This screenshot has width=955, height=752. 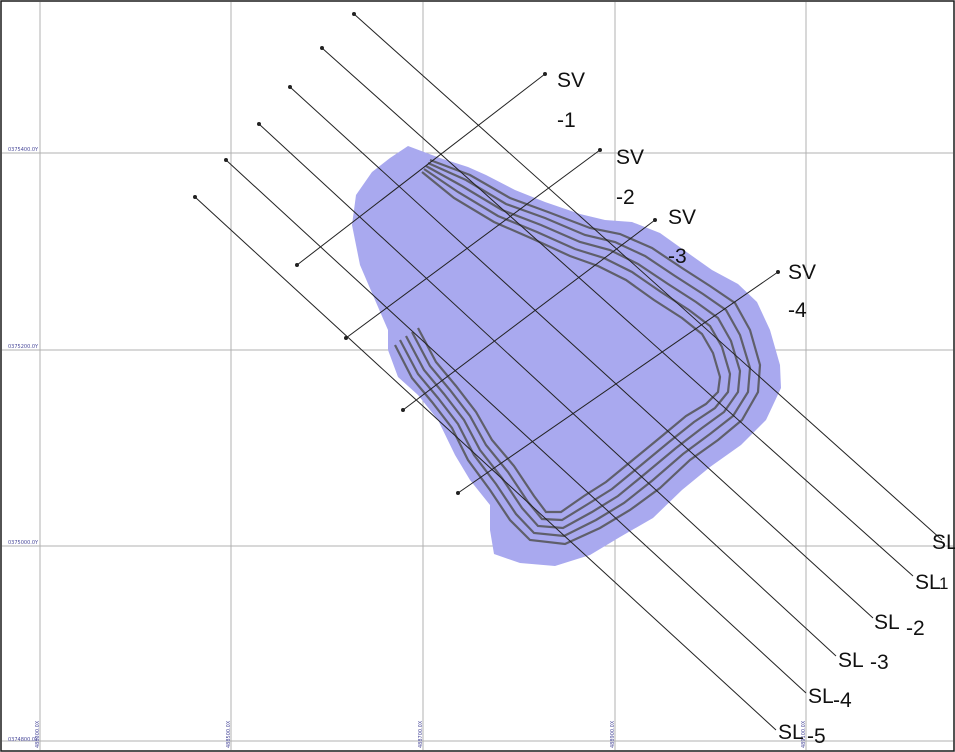 I want to click on section-line-label-4: SL, so click(x=821, y=696).